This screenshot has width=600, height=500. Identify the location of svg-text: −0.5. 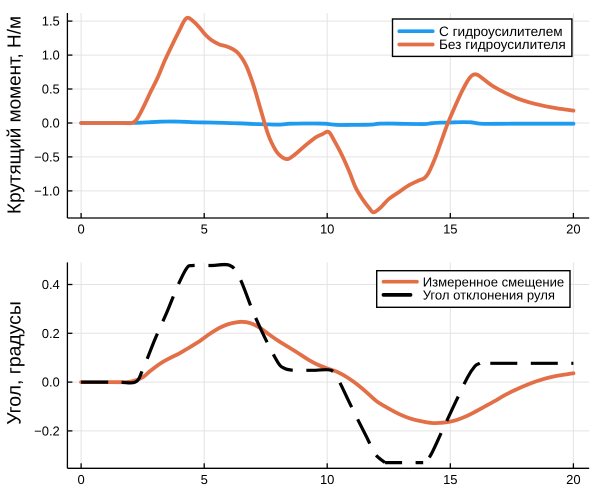
(47, 157).